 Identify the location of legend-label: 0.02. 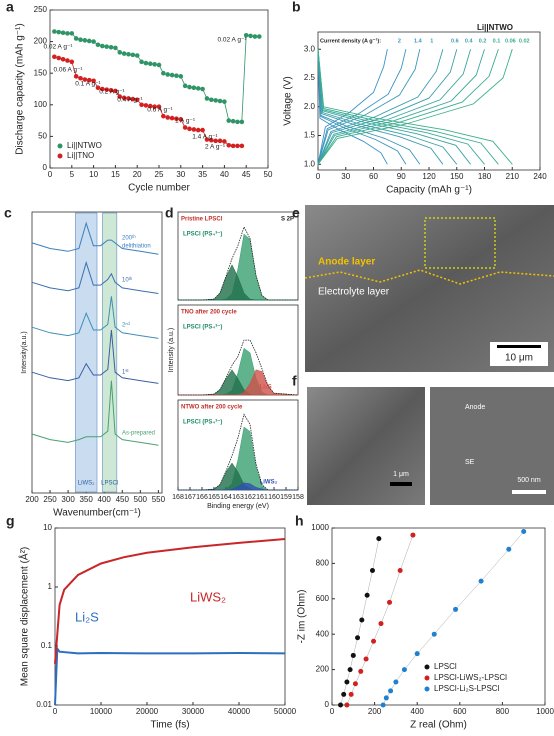
(524, 41).